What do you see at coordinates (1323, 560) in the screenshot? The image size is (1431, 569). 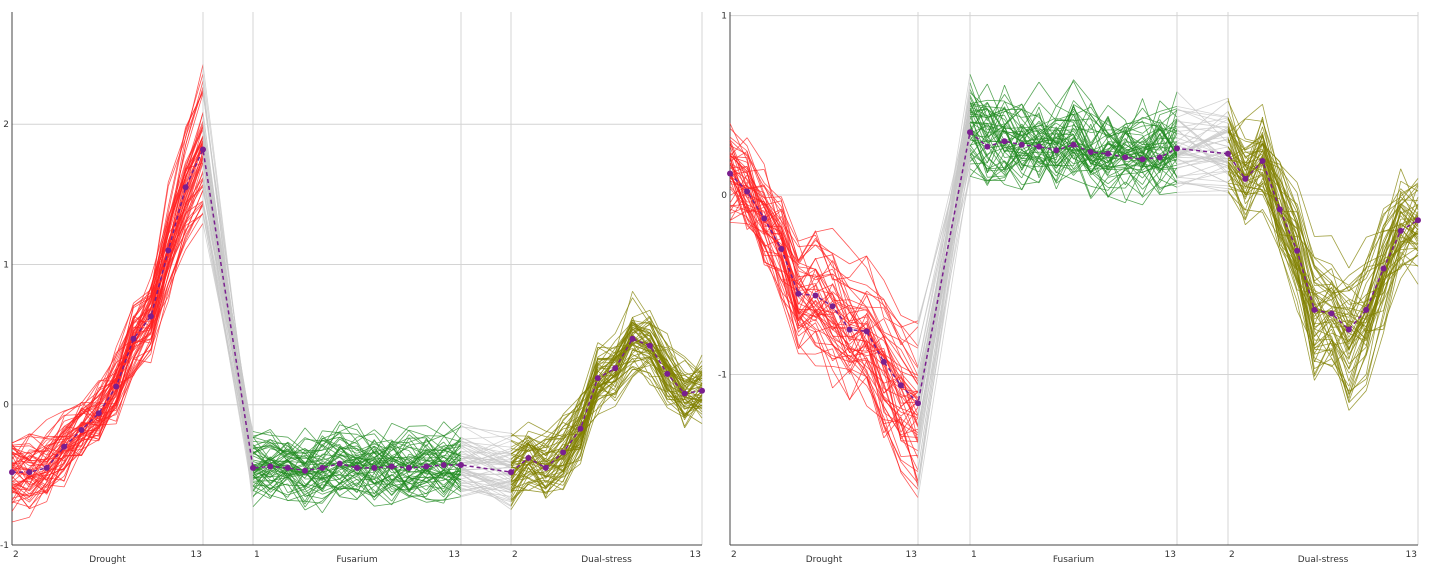 I see `group-label: Dual-stress` at bounding box center [1323, 560].